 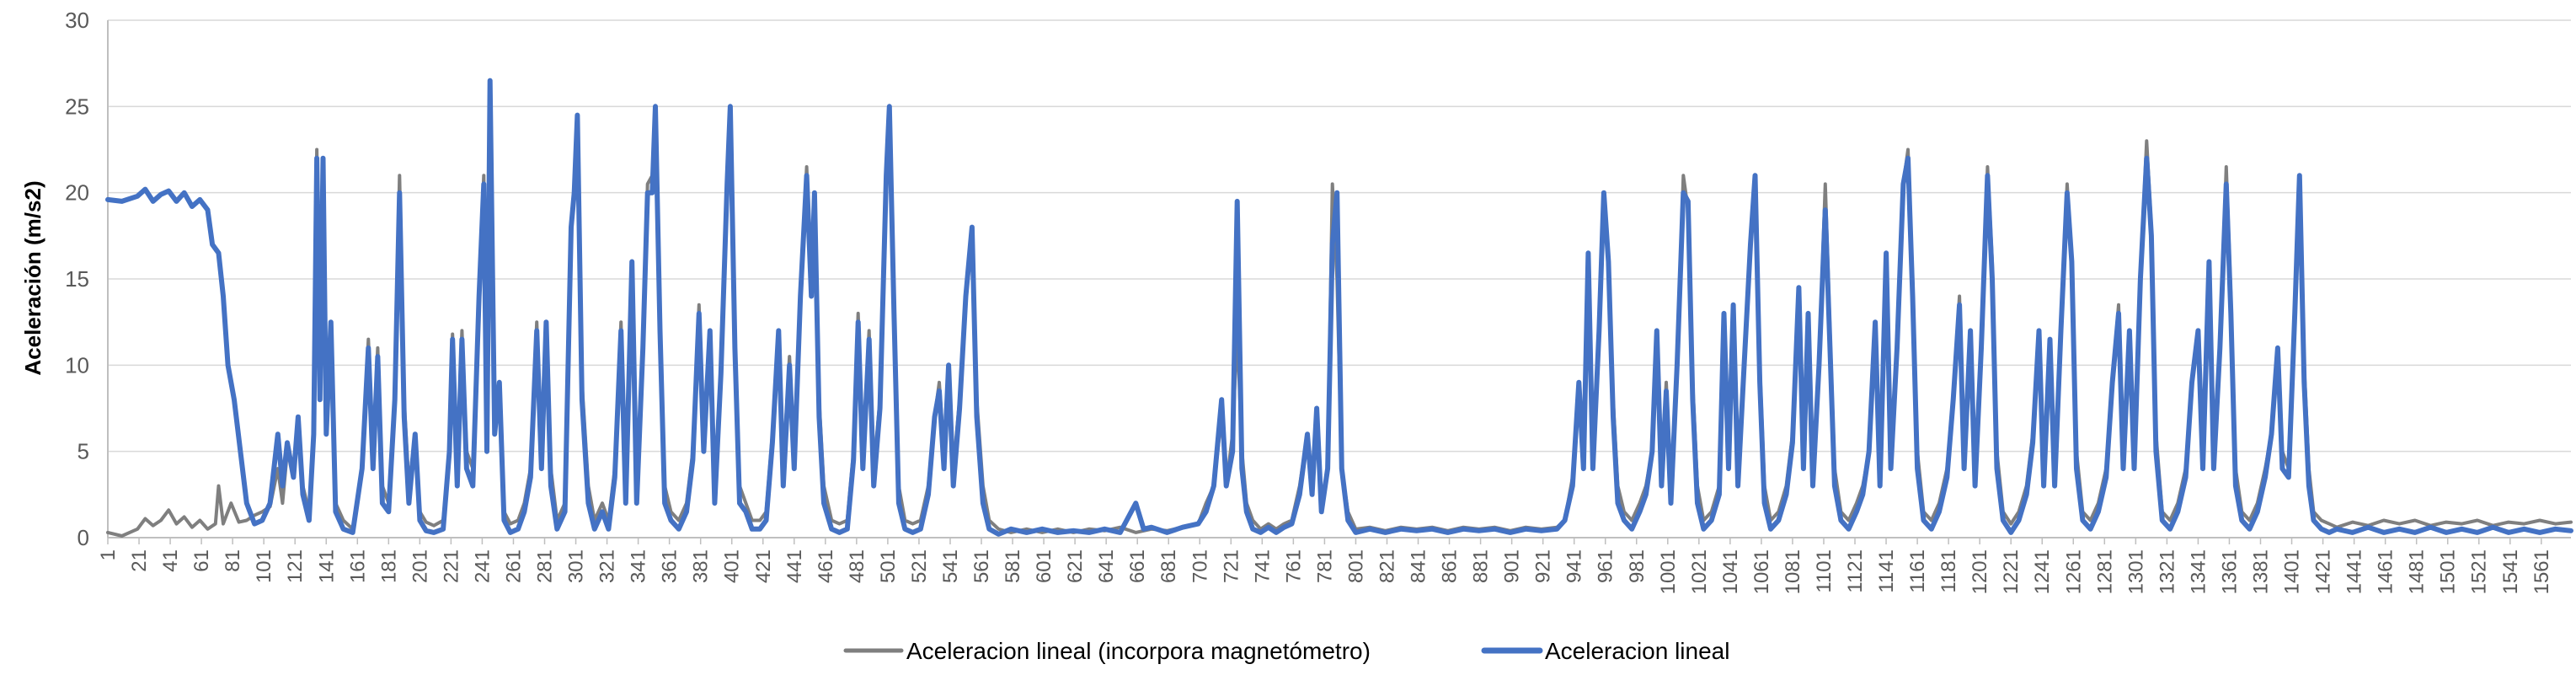 I want to click on x-tick-label: 921, so click(x=1543, y=566).